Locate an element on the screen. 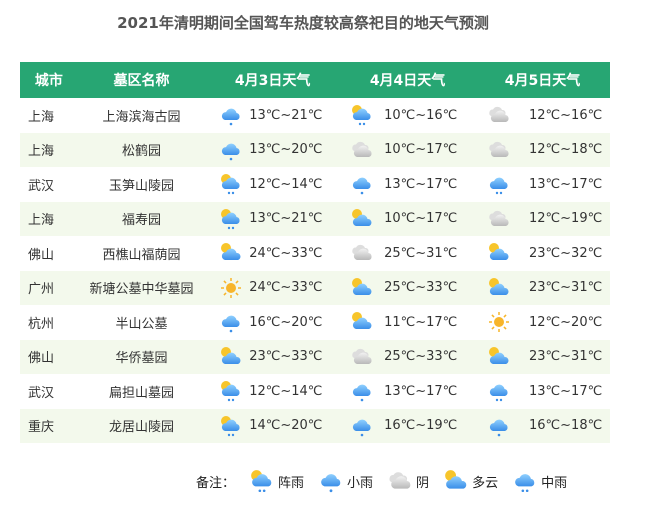 This screenshot has width=646, height=507. legend-item: 多云 is located at coordinates (470, 481).